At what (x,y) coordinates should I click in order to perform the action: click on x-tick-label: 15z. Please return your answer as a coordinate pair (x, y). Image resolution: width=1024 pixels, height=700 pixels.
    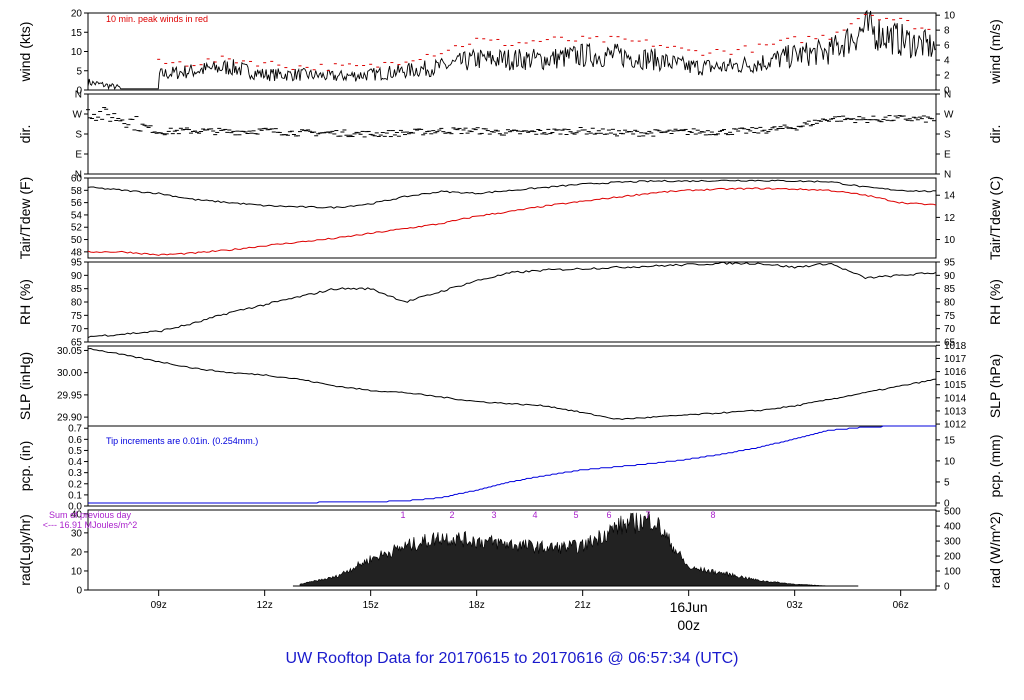
    Looking at the image, I should click on (371, 605).